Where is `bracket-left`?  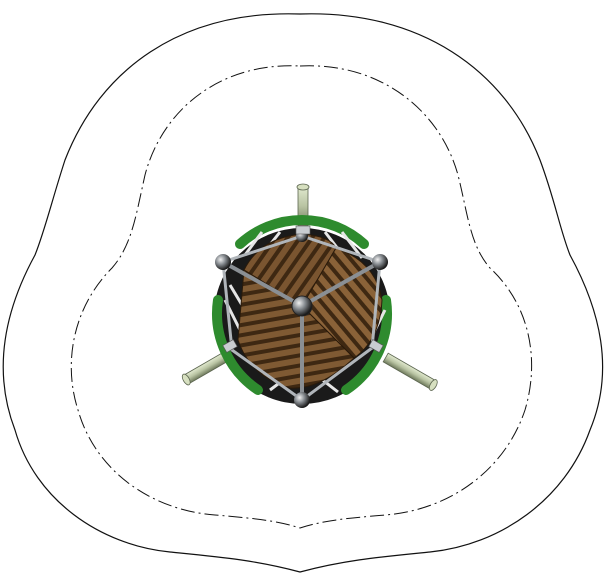 bracket-left is located at coordinates (230, 346).